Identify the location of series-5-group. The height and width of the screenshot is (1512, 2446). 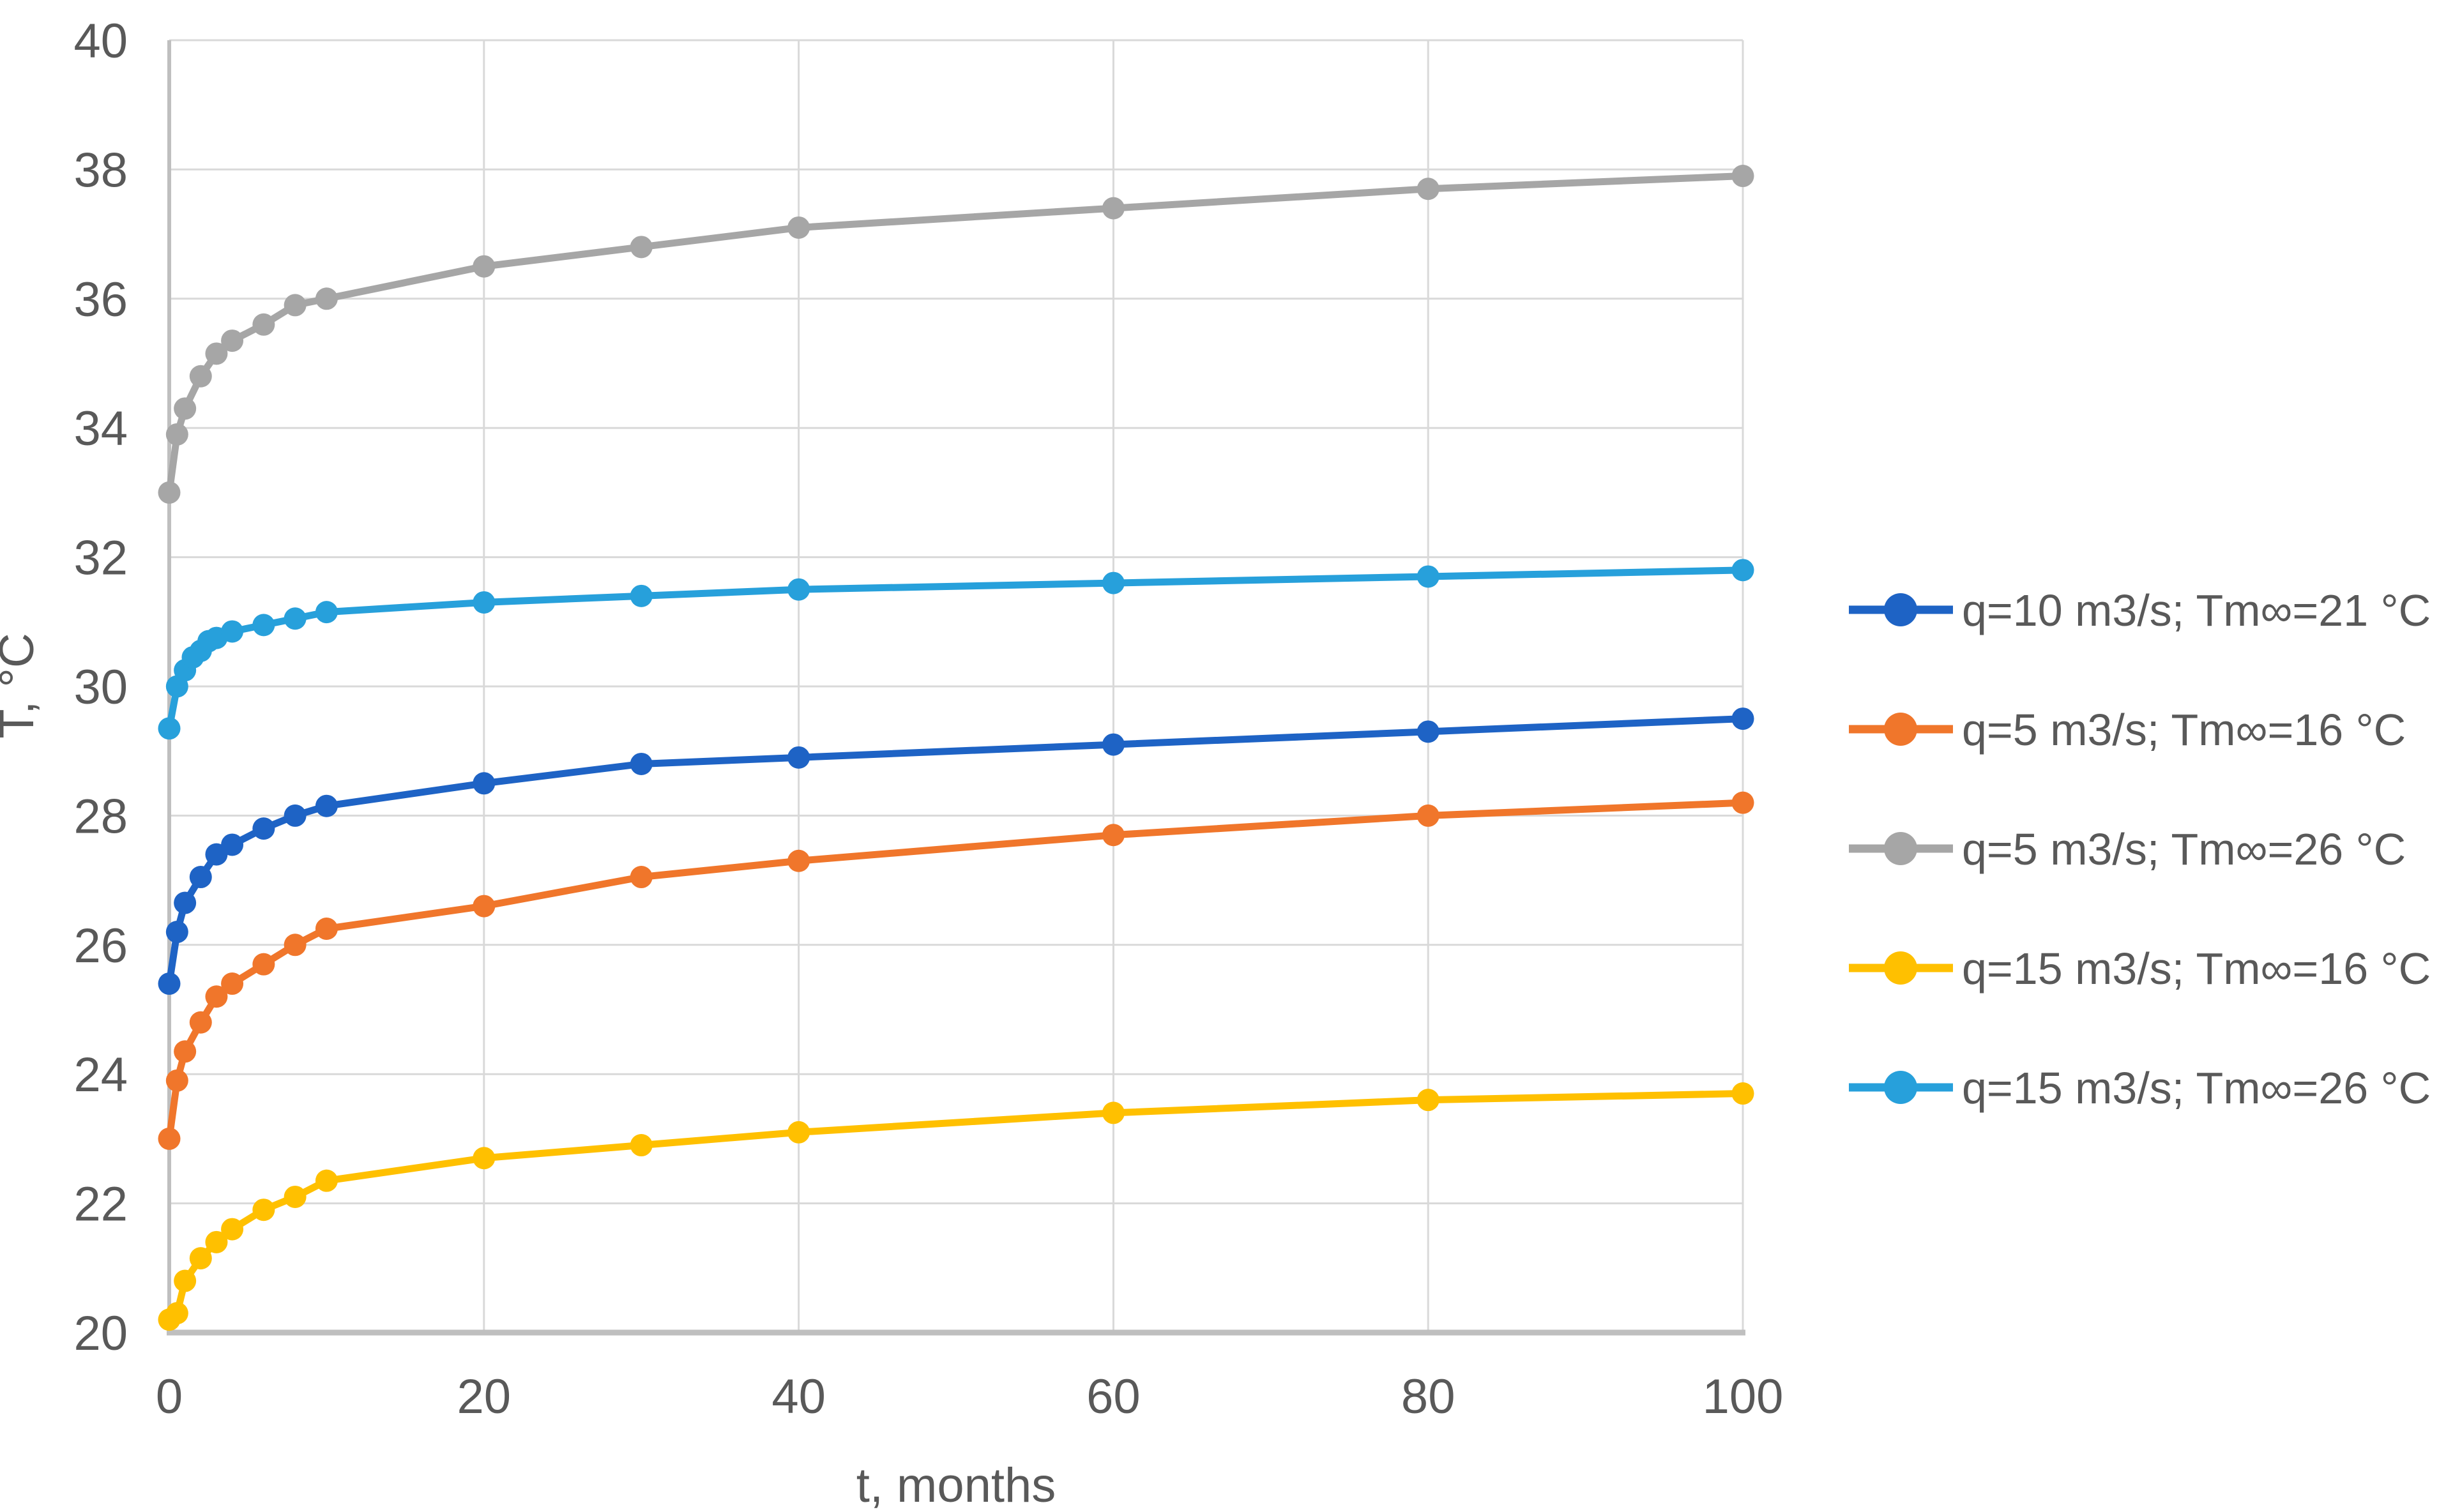
(956, 649).